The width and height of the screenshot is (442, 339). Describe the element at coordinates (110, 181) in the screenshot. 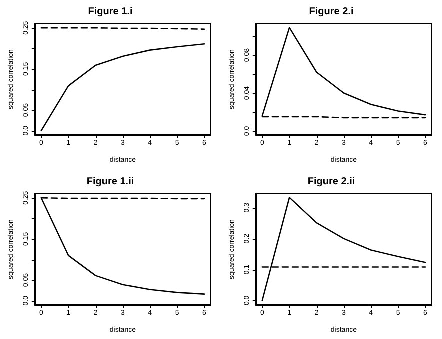

I see `chart-title: Figure 1.ii` at that location.